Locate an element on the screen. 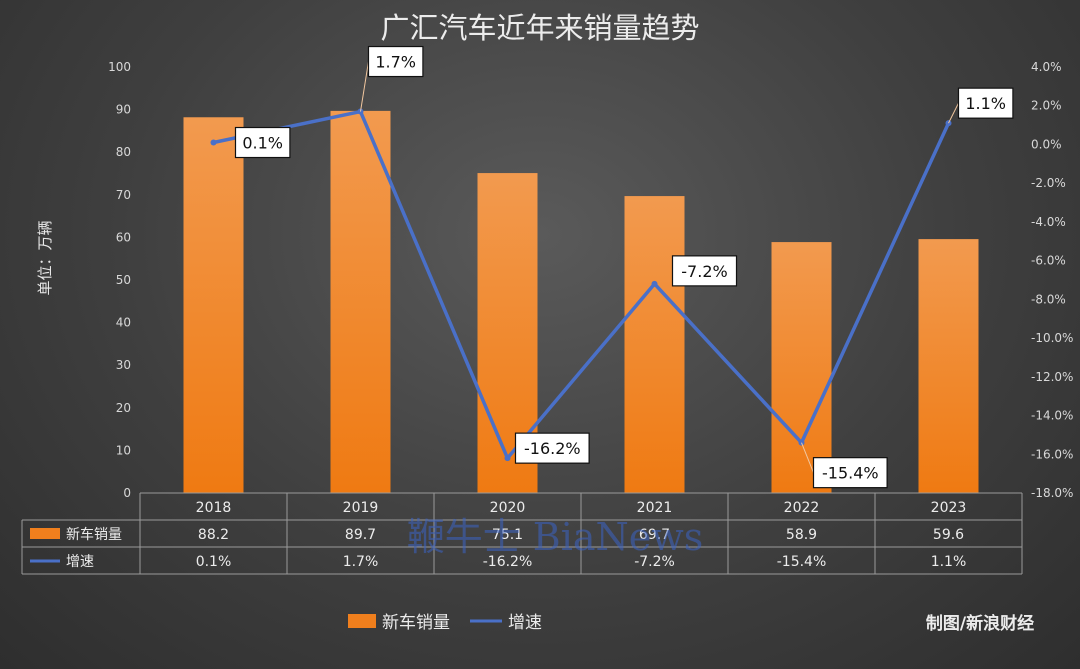 The height and width of the screenshot is (669, 1080). table-cell-sales: 88.2 is located at coordinates (213, 535).